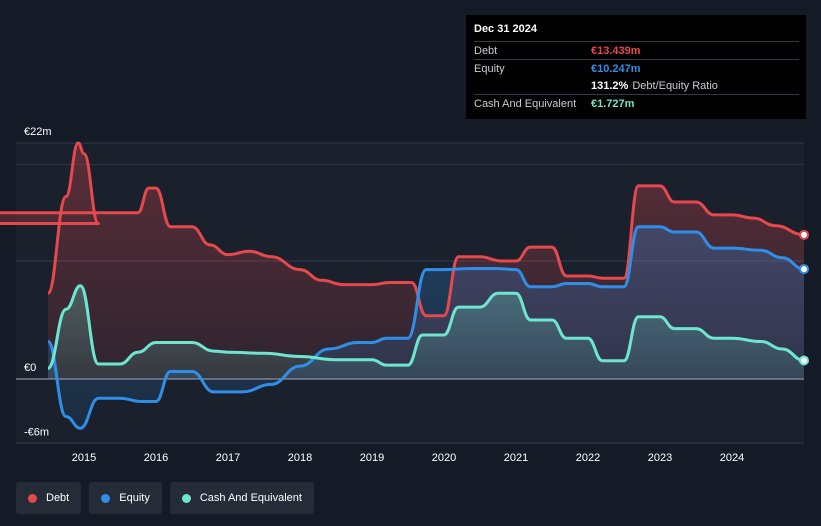  I want to click on cash-dot-icon, so click(186, 498).